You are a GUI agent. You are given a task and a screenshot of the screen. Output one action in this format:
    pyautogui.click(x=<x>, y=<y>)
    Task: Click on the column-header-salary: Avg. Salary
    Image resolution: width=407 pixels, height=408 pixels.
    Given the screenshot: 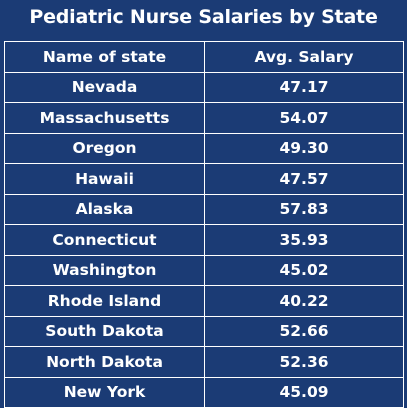 What is the action you would take?
    pyautogui.click(x=304, y=57)
    